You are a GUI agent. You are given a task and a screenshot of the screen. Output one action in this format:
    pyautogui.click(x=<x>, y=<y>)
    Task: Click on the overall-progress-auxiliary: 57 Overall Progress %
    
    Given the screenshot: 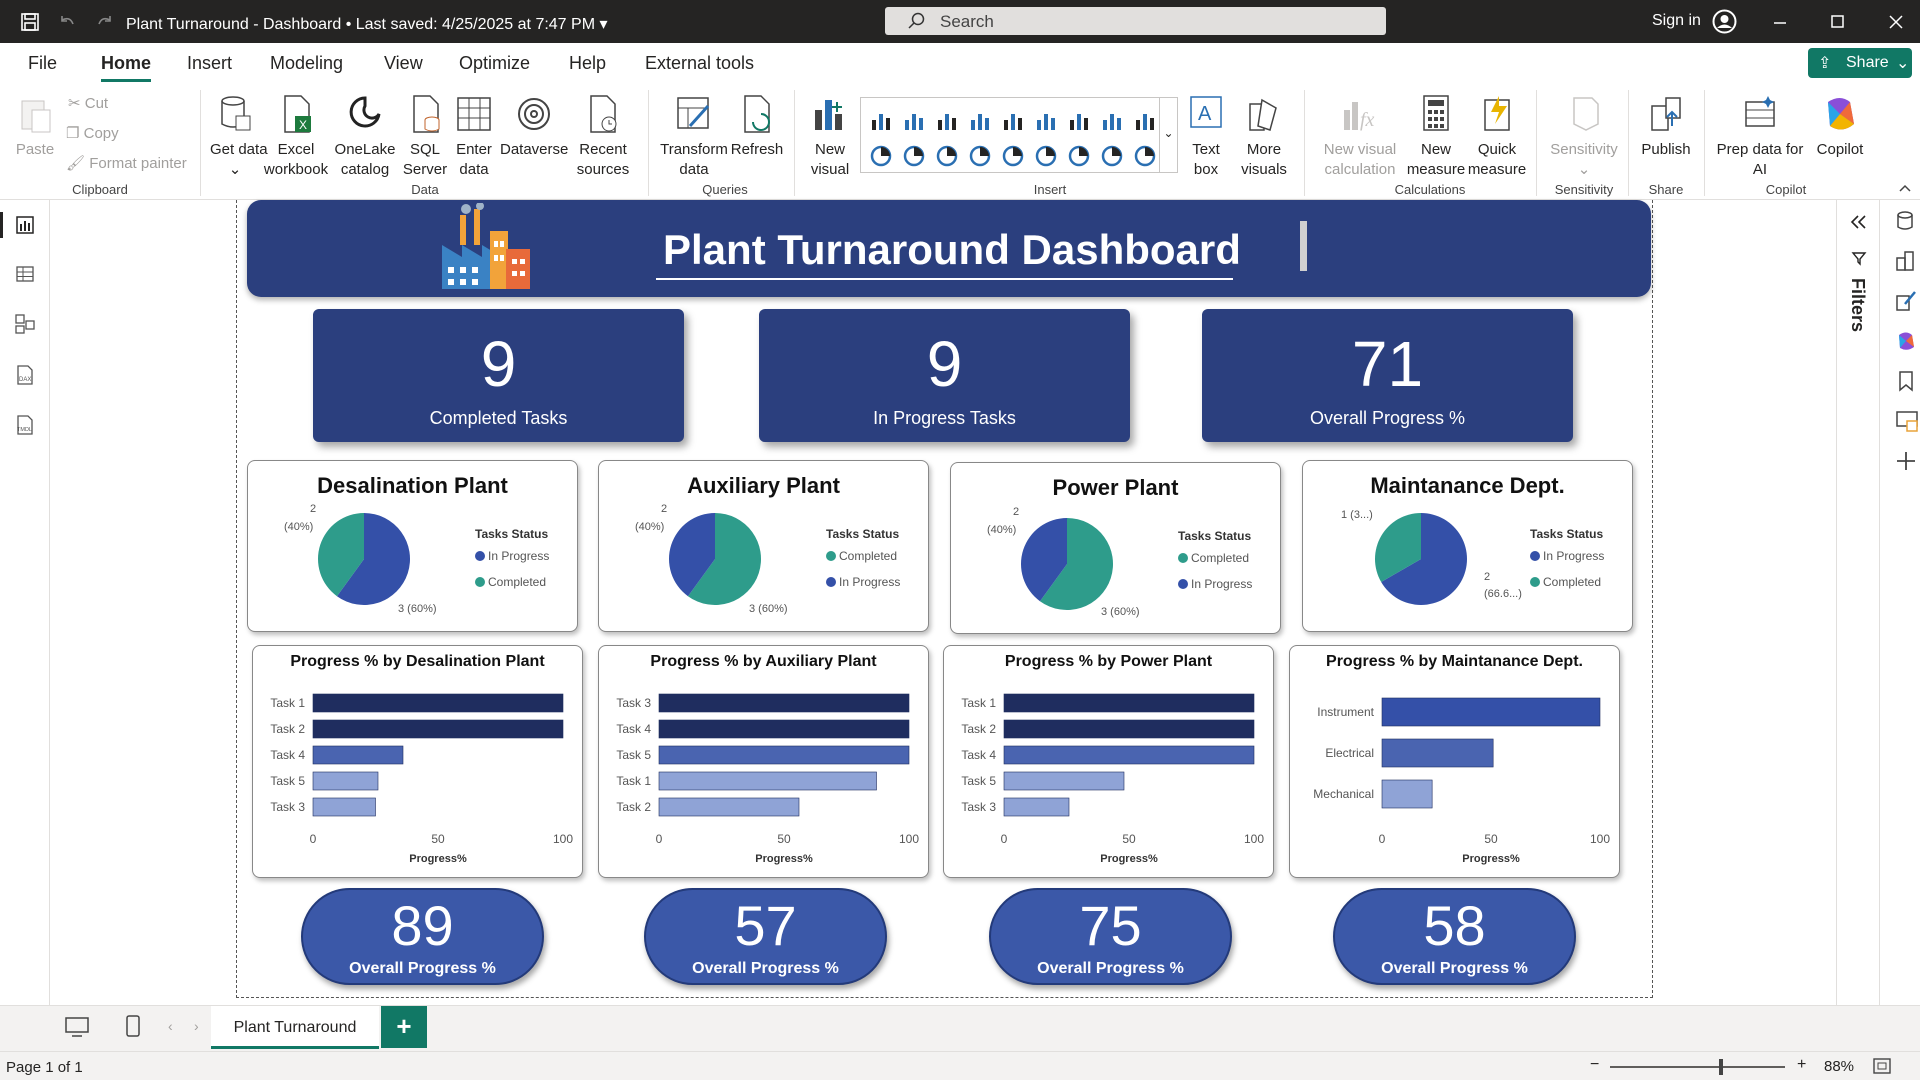 What is the action you would take?
    pyautogui.click(x=765, y=936)
    